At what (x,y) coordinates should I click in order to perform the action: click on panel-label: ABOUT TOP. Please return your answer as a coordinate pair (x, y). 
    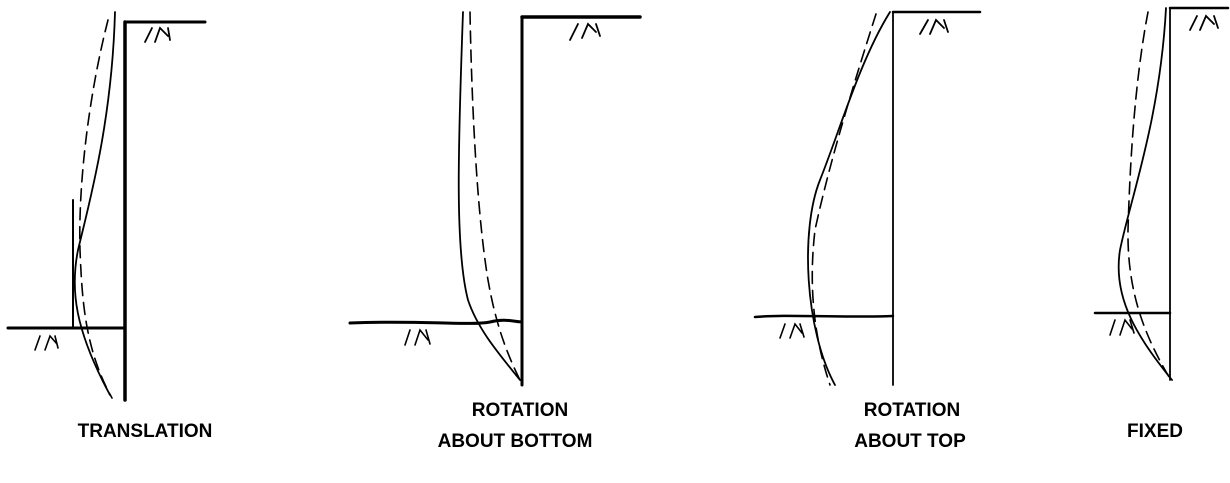
    Looking at the image, I should click on (910, 441).